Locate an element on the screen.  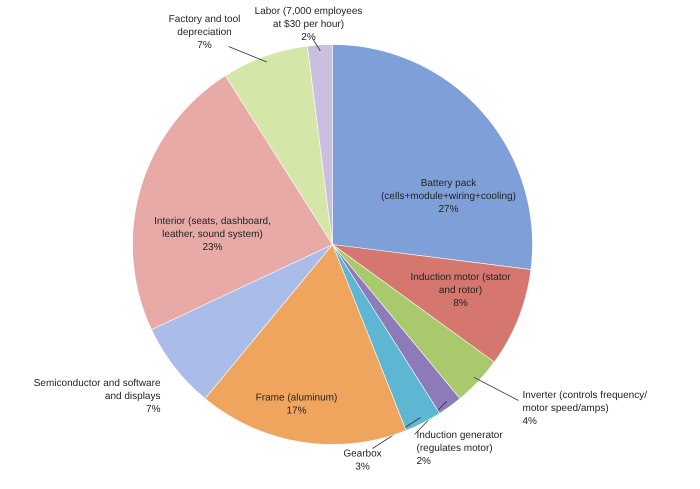
data-label: 27% is located at coordinates (448, 210).